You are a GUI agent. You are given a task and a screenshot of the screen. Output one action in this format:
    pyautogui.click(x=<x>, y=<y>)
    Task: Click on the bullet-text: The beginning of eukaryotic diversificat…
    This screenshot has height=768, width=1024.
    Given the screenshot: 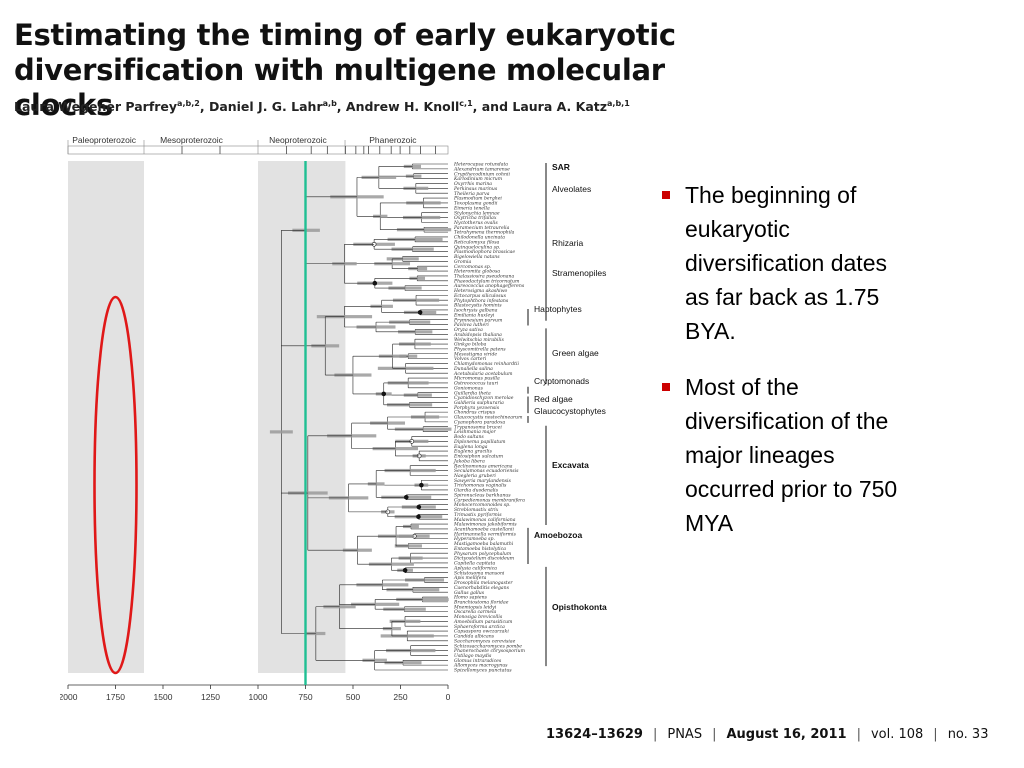 What is the action you would take?
    pyautogui.click(x=786, y=263)
    